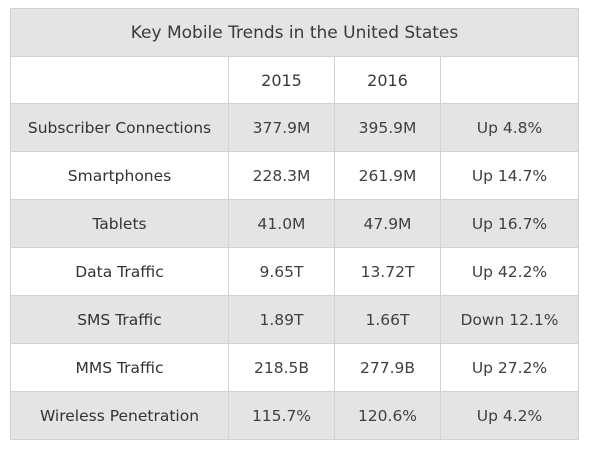 The width and height of the screenshot is (590, 456). I want to click on value-2016: 120.6%, so click(387, 415).